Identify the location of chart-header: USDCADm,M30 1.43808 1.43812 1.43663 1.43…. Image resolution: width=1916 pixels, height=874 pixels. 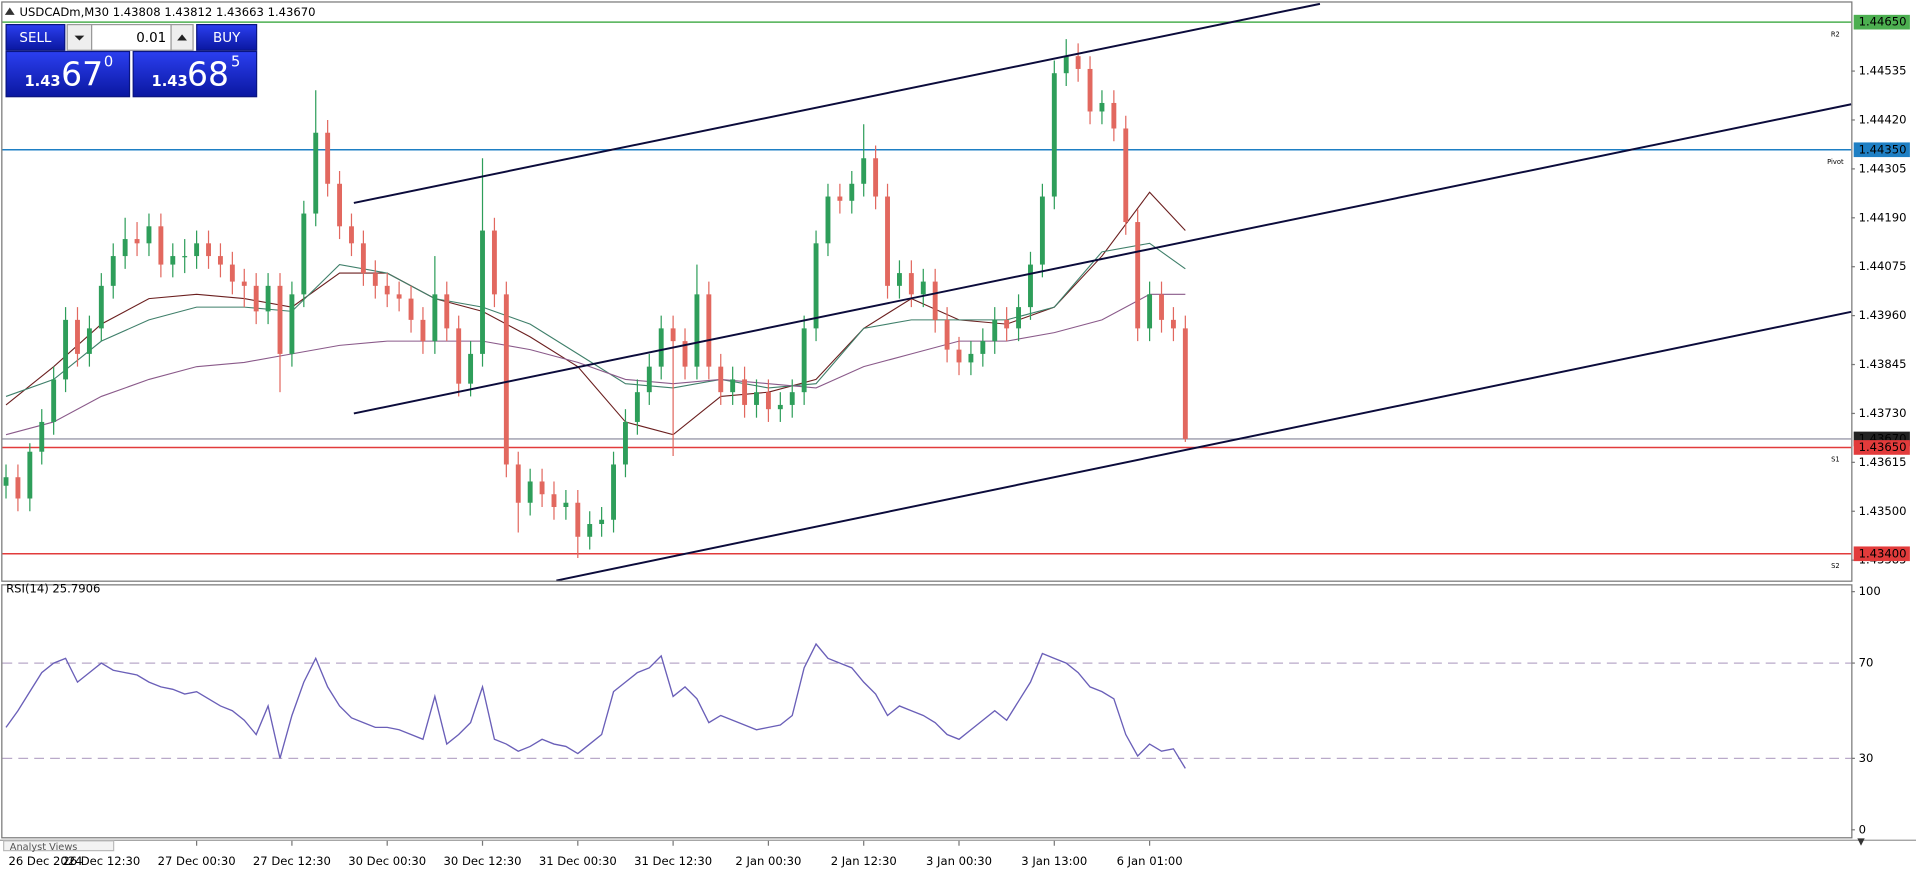
(168, 12).